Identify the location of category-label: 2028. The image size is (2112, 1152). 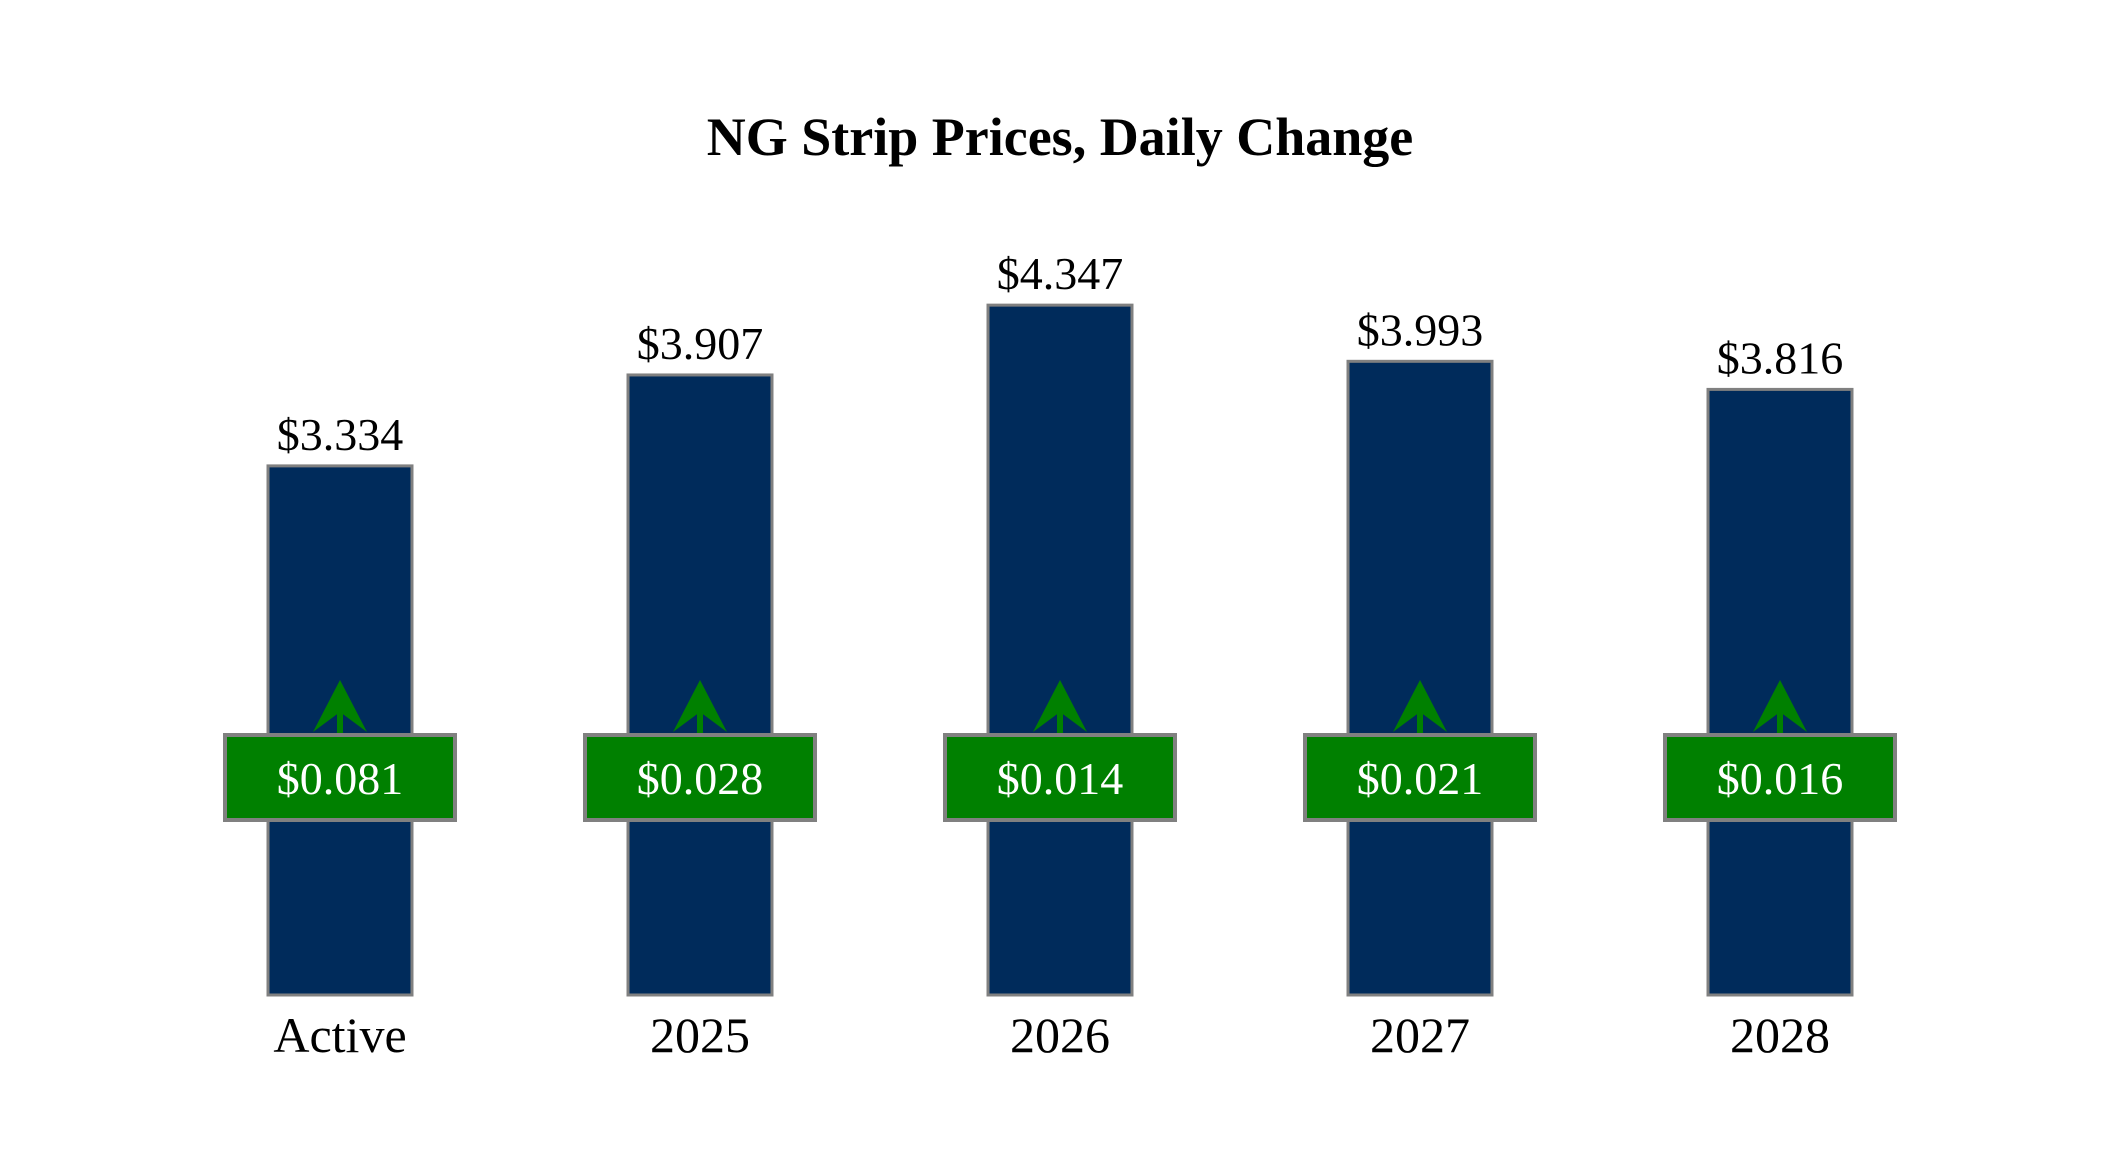
(1780, 1035).